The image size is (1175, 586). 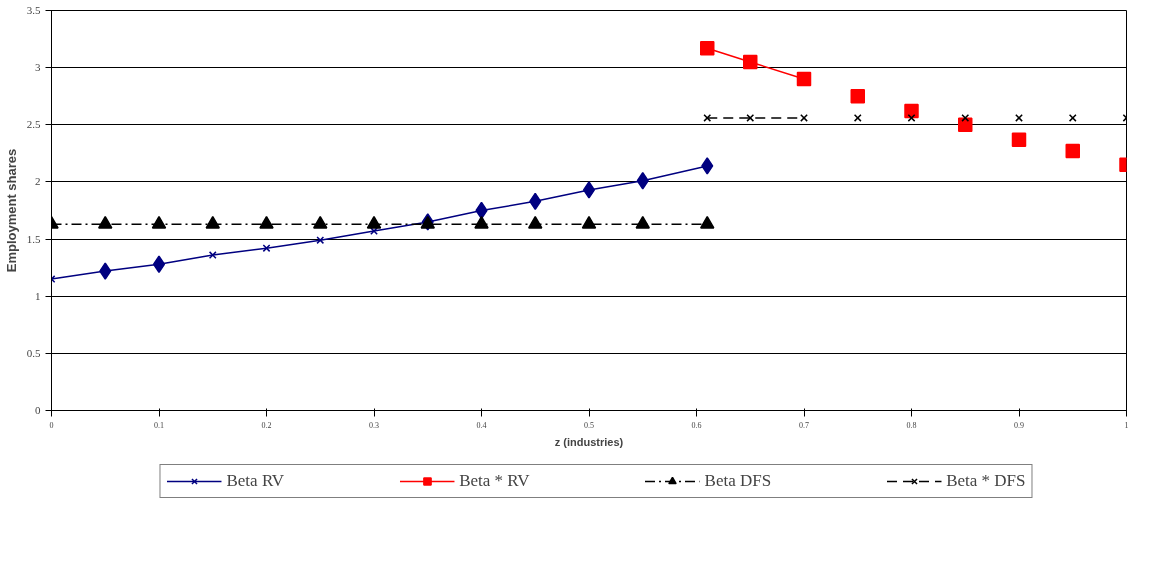 What do you see at coordinates (804, 425) in the screenshot?
I see `x-tick-label: 0.7` at bounding box center [804, 425].